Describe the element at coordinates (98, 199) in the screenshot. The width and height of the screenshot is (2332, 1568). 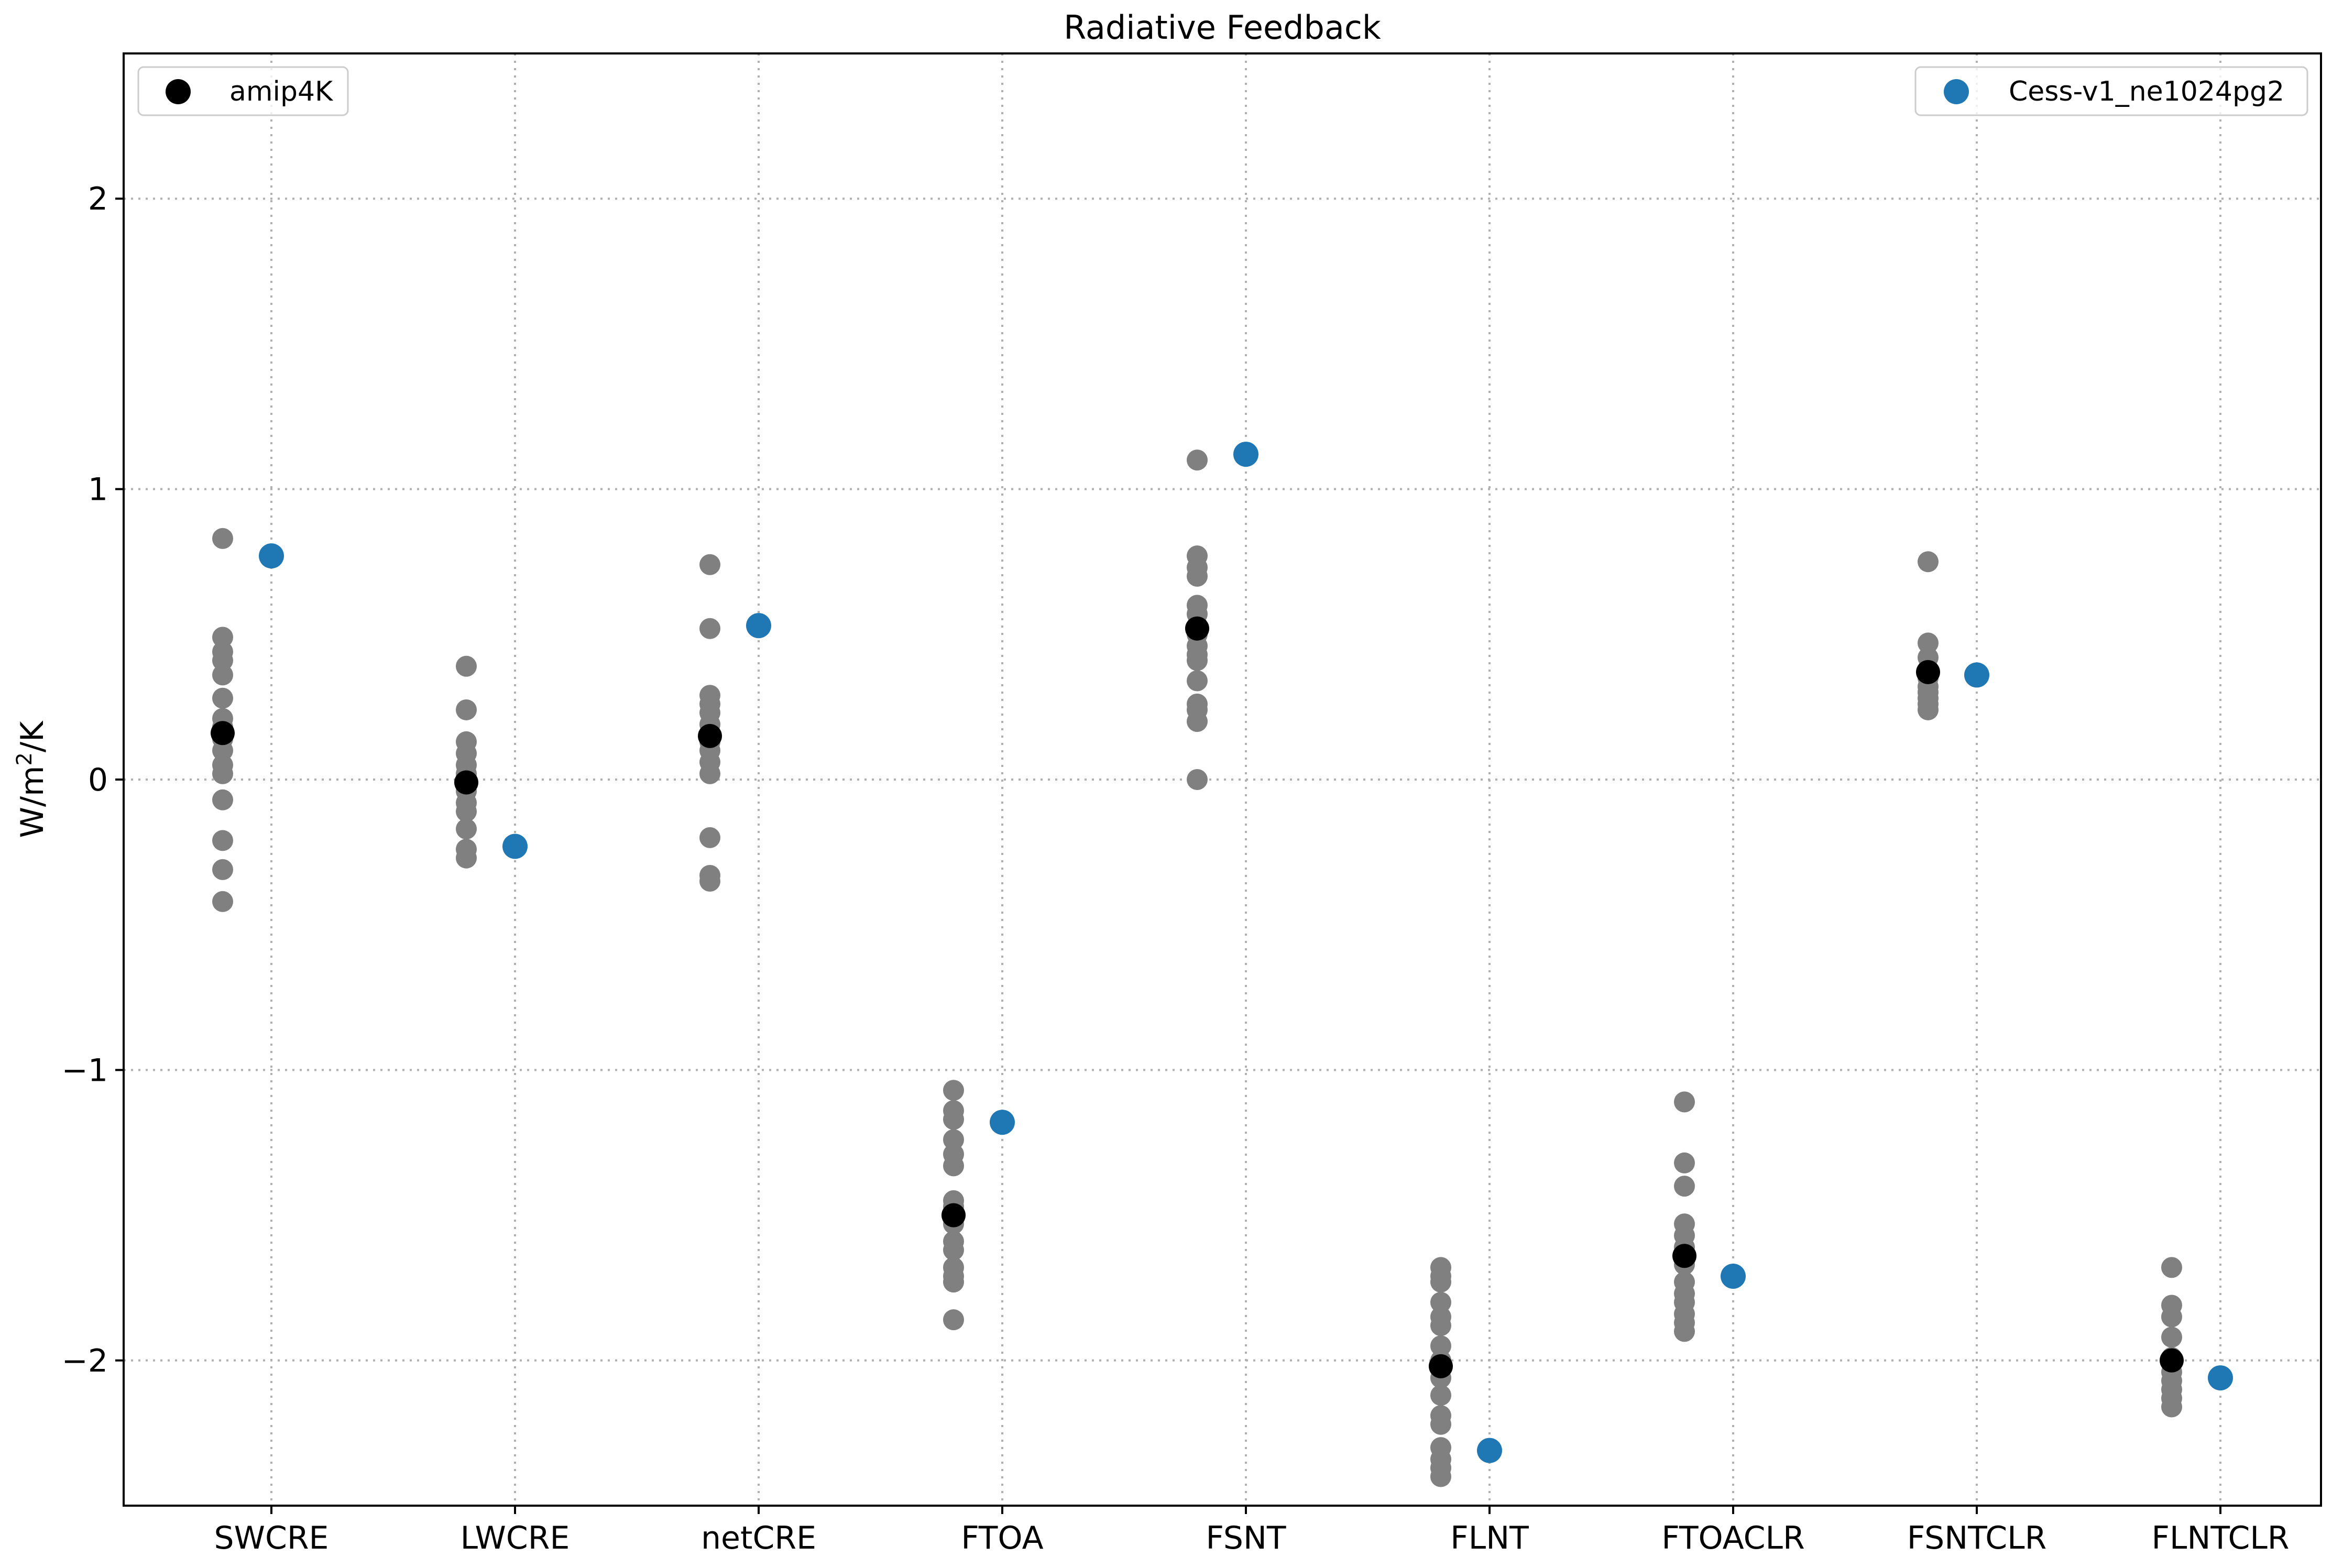
I see `y-tick-label: 2` at that location.